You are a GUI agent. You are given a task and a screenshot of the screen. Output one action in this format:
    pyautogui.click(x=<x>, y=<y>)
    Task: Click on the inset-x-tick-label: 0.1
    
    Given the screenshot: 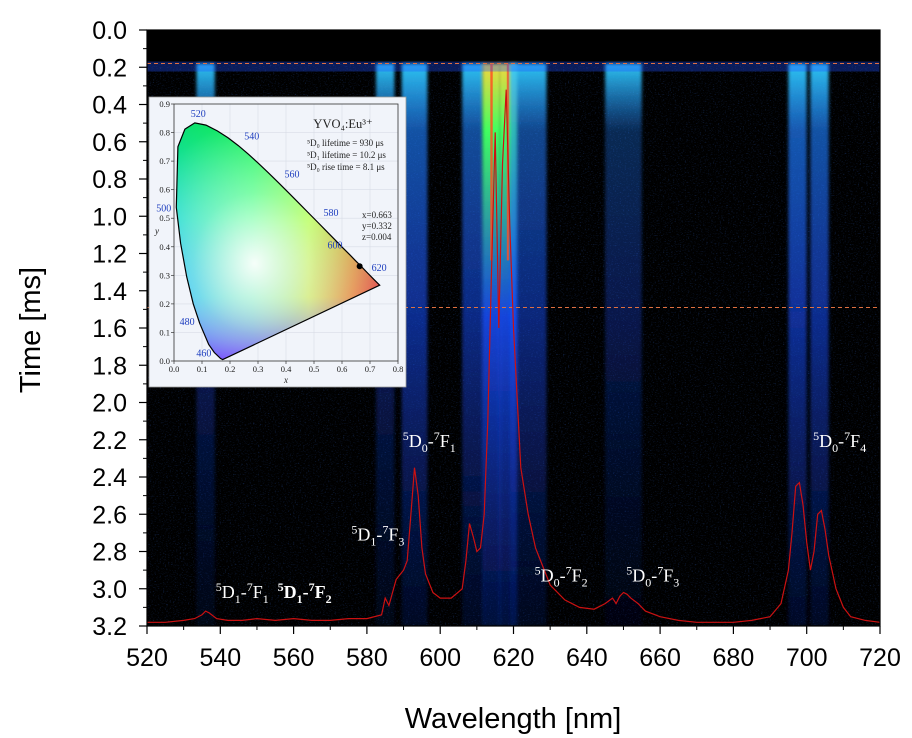 What is the action you would take?
    pyautogui.click(x=202, y=369)
    